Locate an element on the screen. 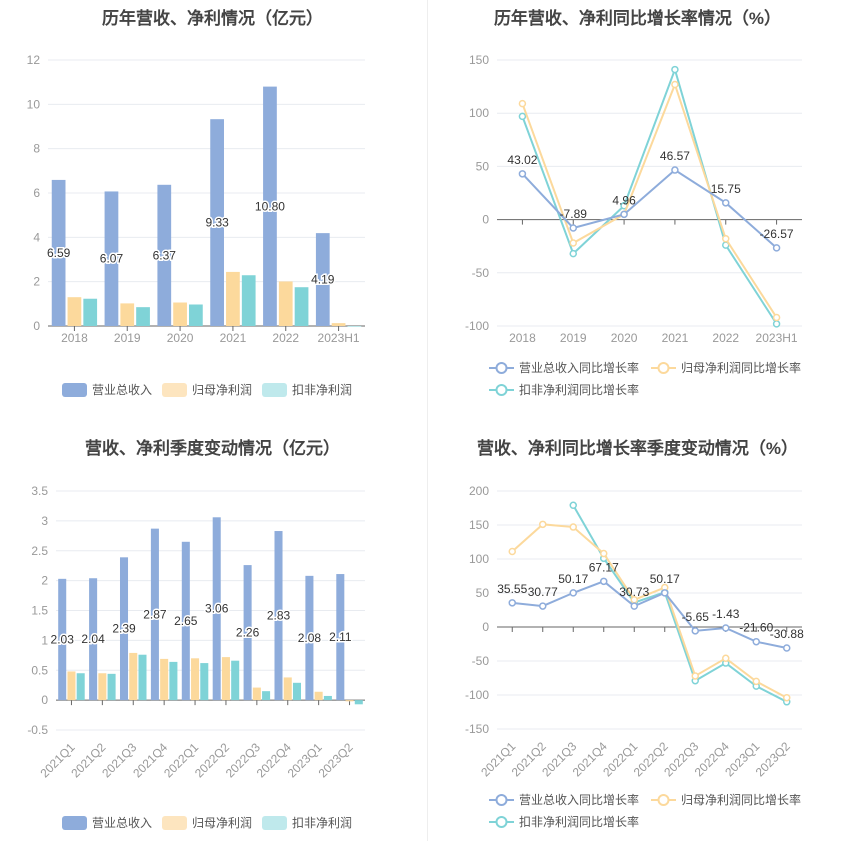 The width and height of the screenshot is (850, 841). y-tick-label: 8 is located at coordinates (36, 149).